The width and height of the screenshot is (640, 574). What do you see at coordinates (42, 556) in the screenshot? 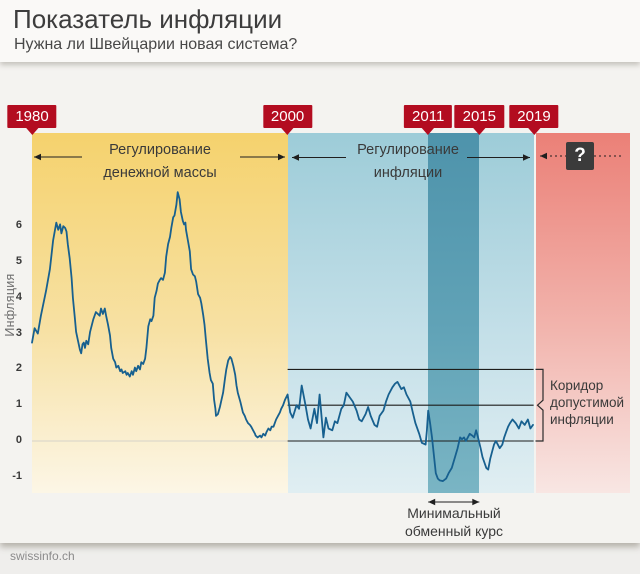
I see `source-attribution: swissinfo.ch` at bounding box center [42, 556].